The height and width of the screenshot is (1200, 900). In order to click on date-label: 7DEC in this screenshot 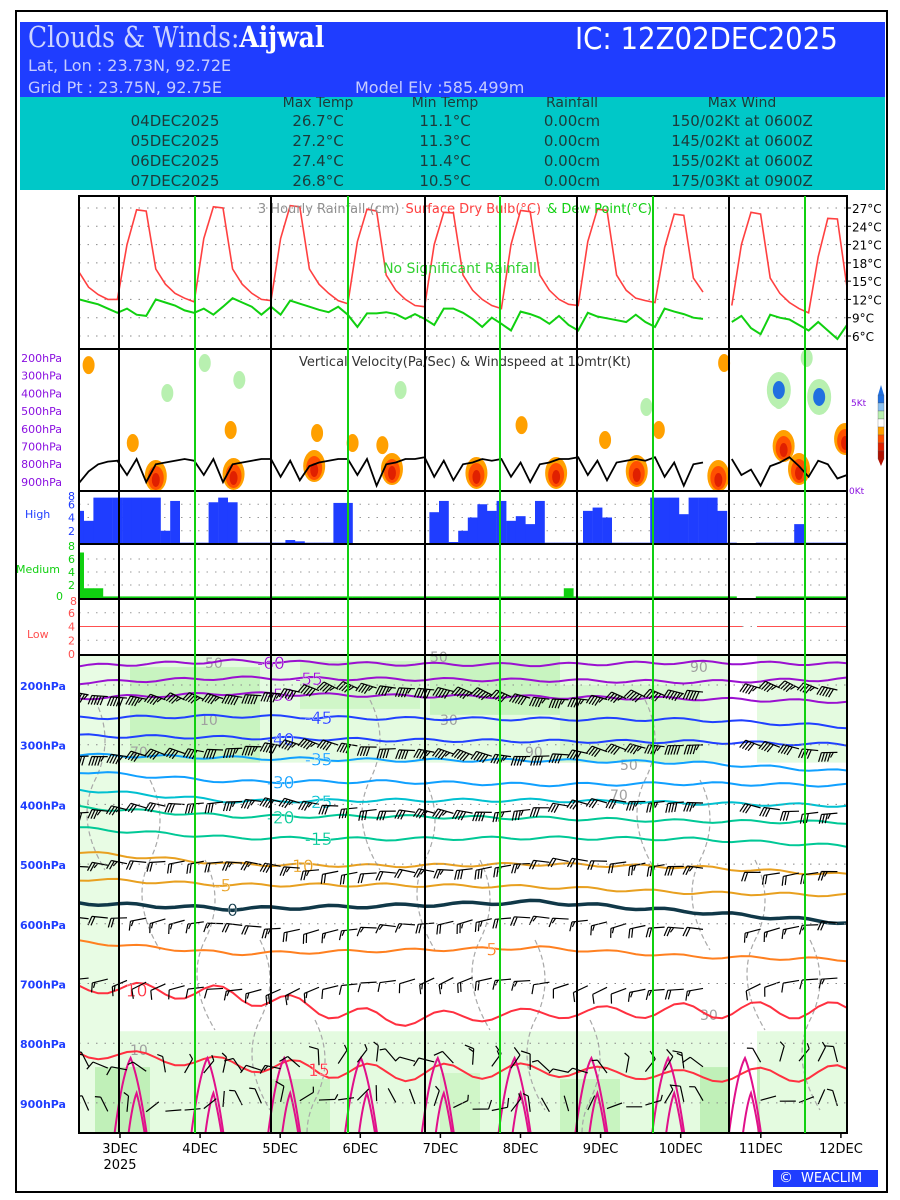, I will do `click(441, 1149)`.